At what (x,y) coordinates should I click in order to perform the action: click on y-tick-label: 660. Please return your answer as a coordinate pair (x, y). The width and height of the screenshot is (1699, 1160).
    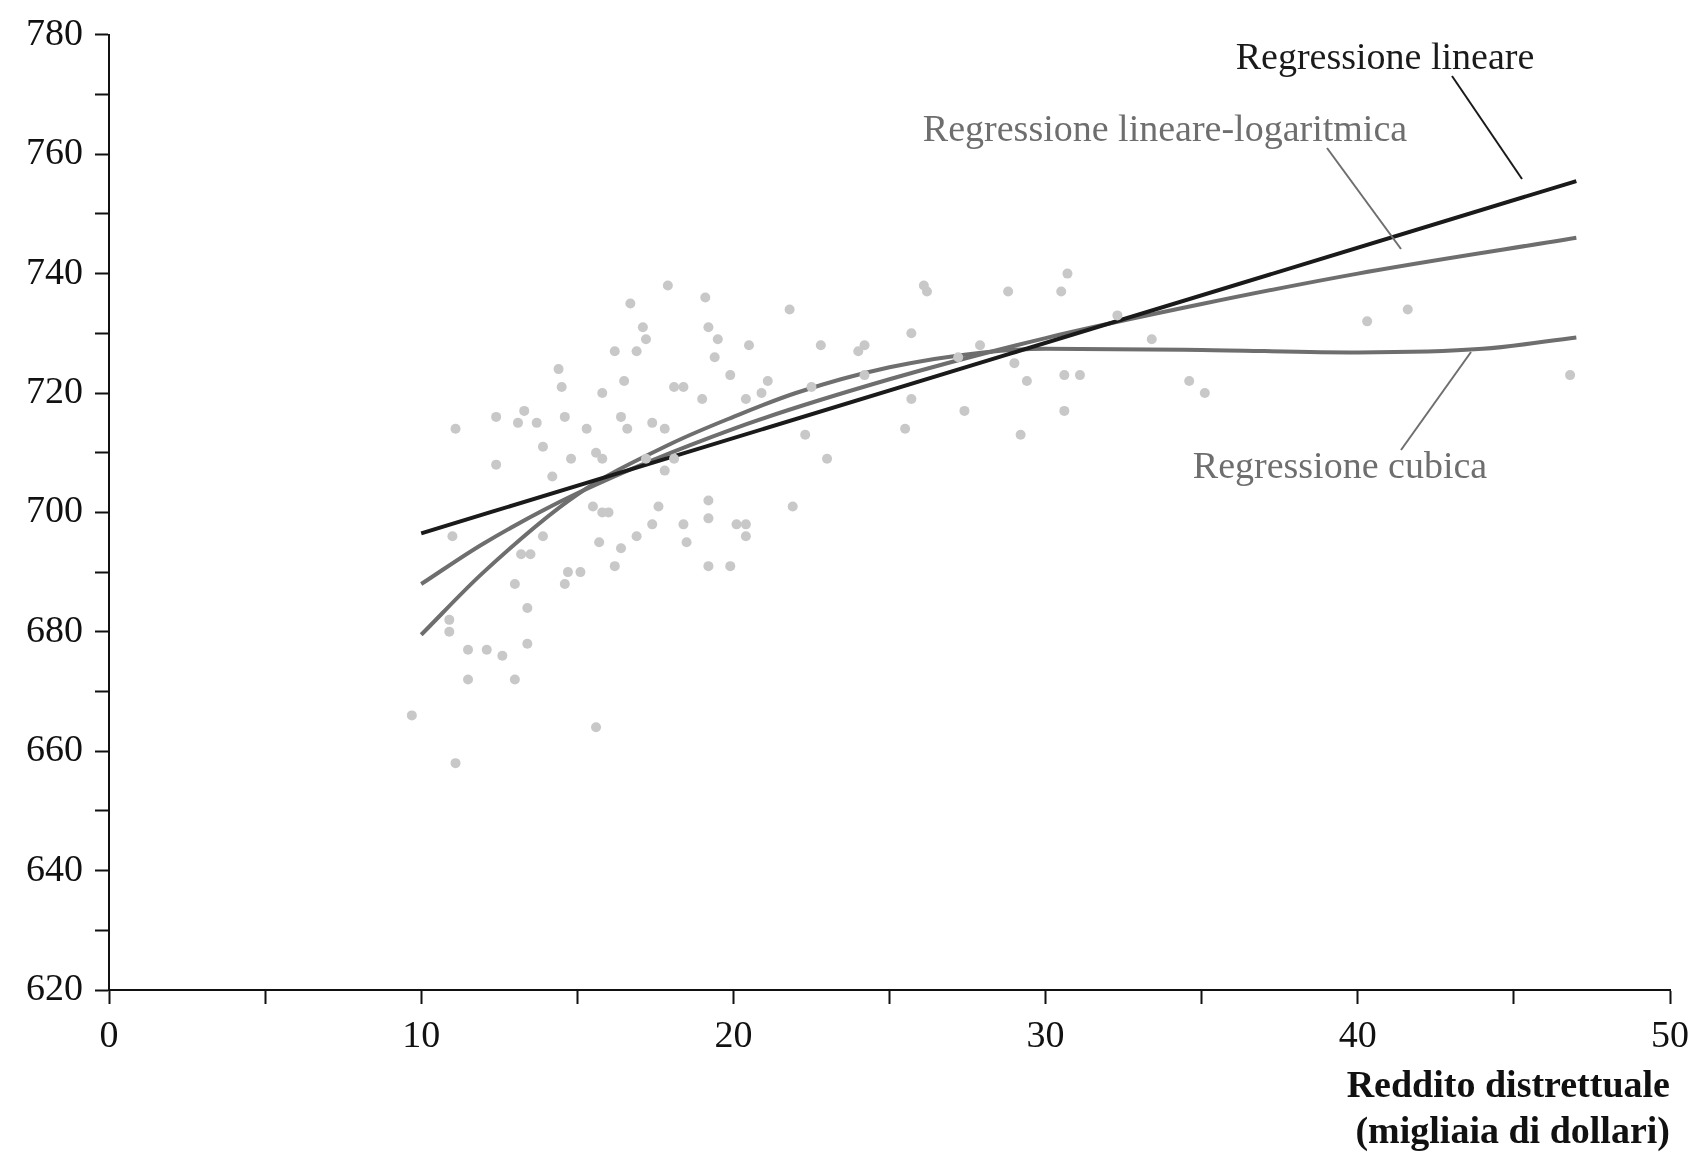
    Looking at the image, I should click on (54, 748).